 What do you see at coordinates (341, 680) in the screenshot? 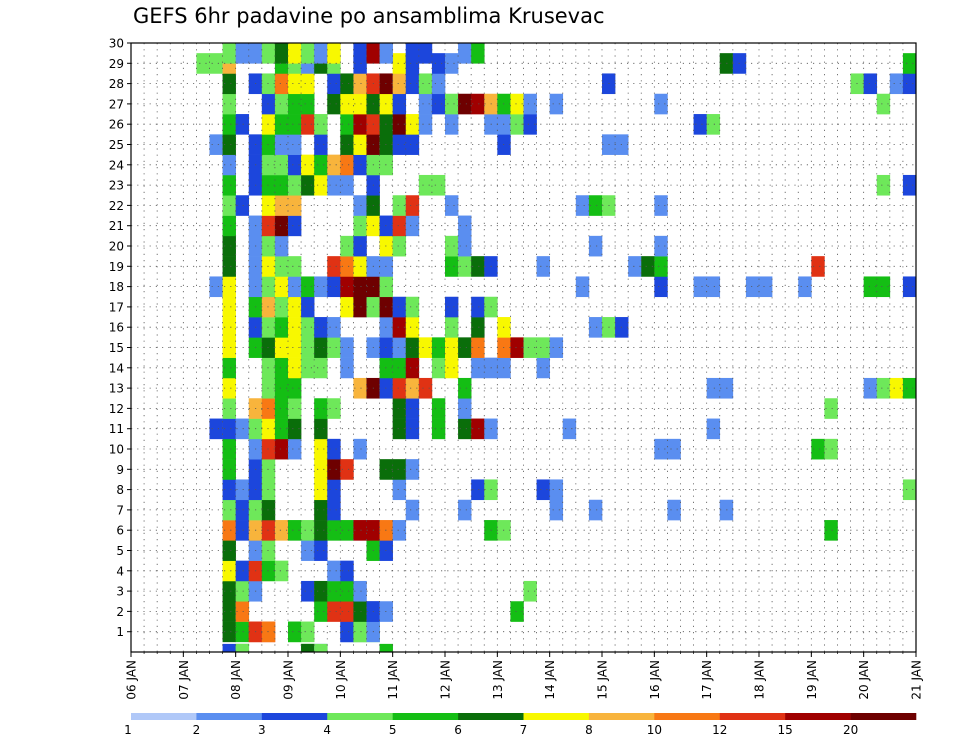
I see `x-tick-label: 10 JAN` at bounding box center [341, 680].